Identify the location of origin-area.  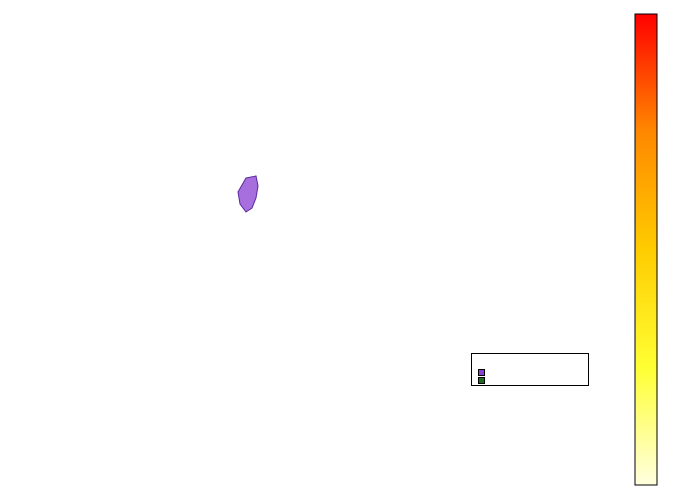
(248, 194).